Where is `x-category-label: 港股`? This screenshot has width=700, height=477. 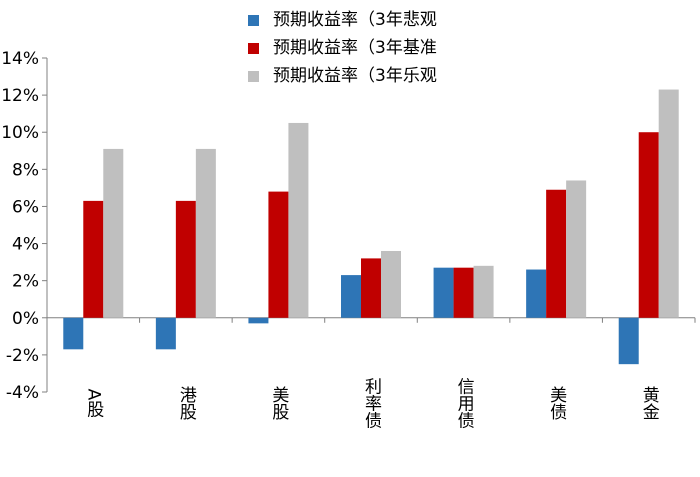 x-category-label: 港股 is located at coordinates (186, 403).